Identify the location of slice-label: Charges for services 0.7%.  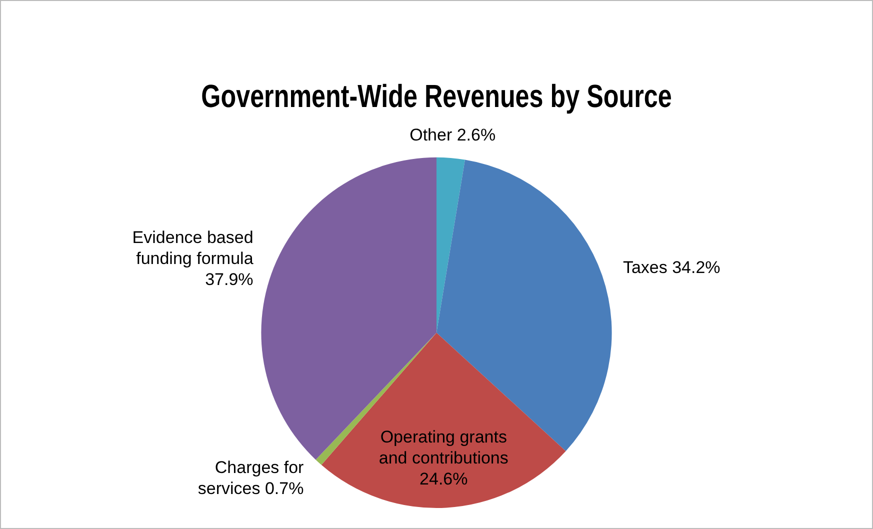
(251, 478).